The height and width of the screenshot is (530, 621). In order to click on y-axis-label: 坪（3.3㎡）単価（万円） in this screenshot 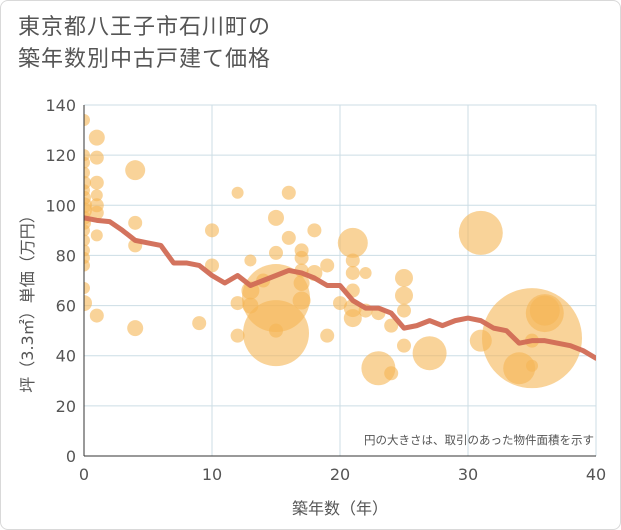, I will do `click(27, 299)`.